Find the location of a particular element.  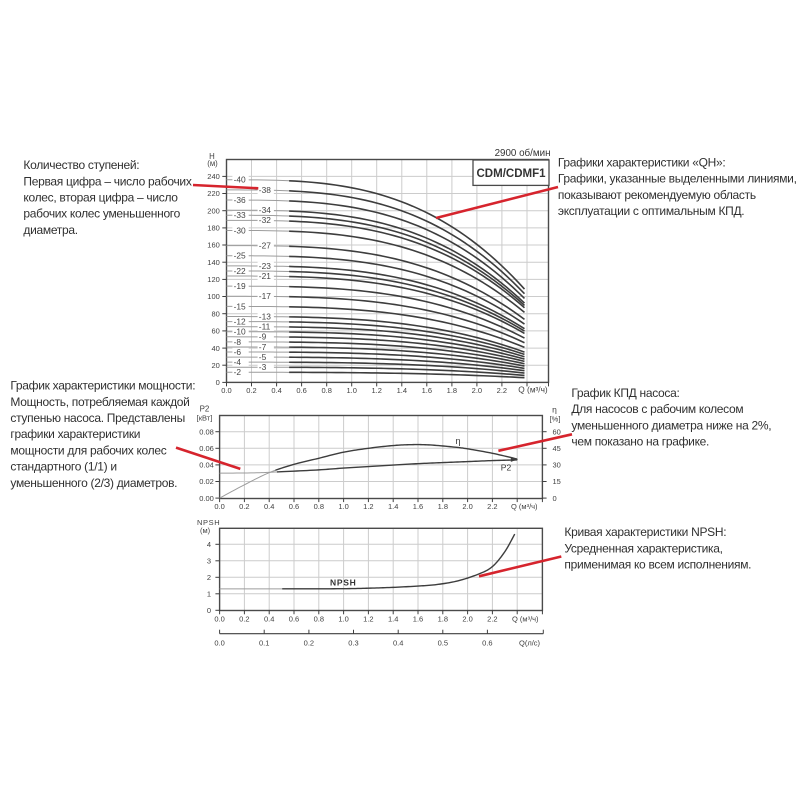

svg-text:эксплуатации с оптимальным КПД: эксплуатации с оптимальным КПД. is located at coordinates (651, 211).